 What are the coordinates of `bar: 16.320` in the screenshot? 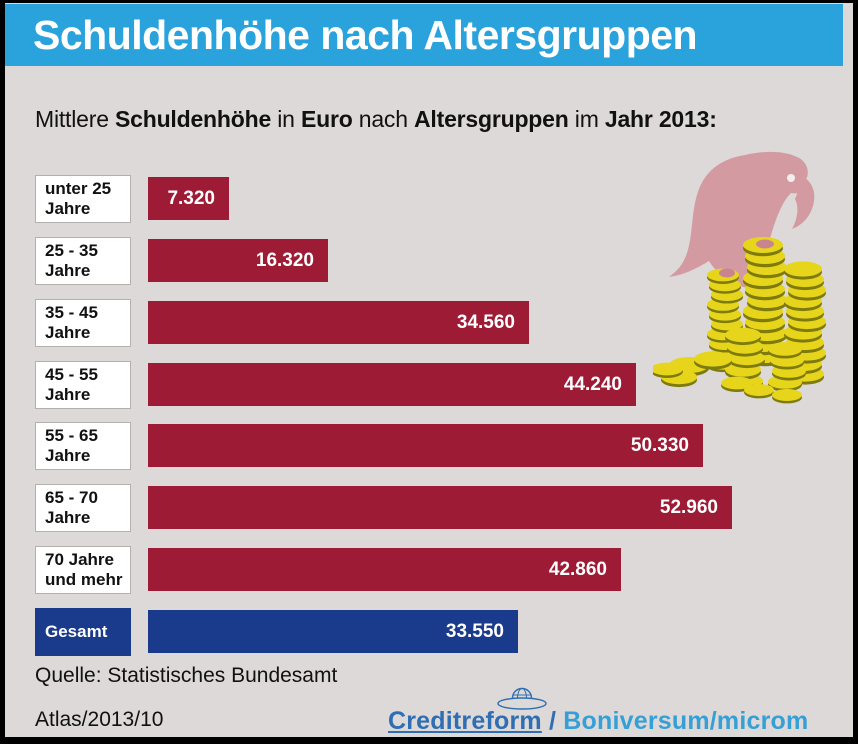 It's located at (238, 260).